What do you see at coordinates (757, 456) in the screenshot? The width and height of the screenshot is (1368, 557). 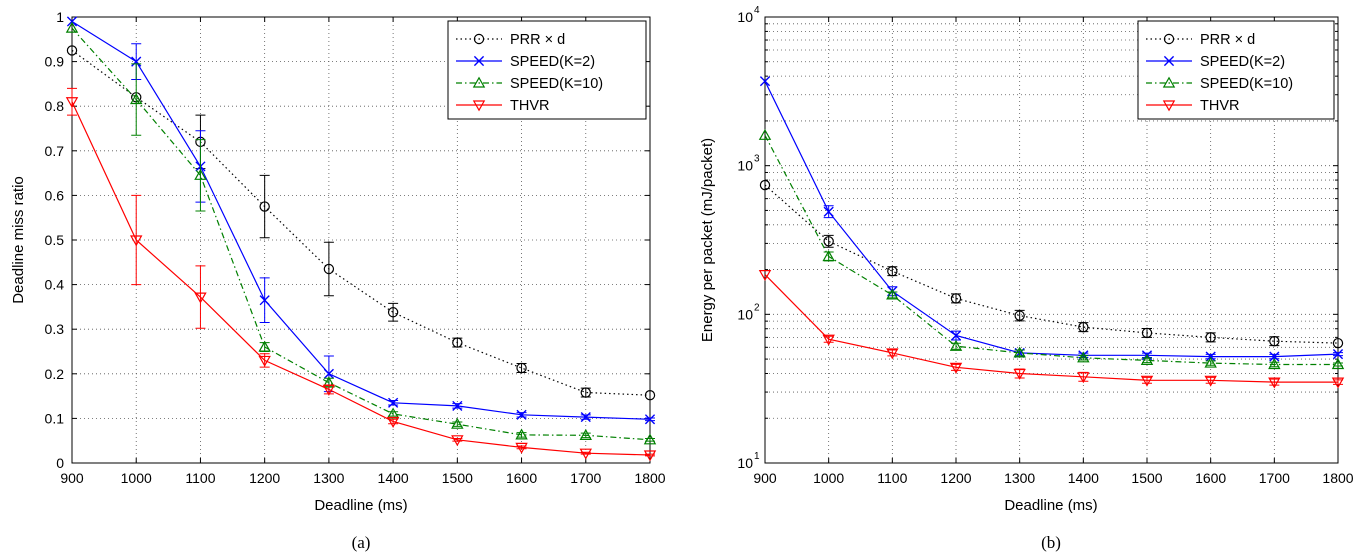 I see `y-tick-exponent: 1` at bounding box center [757, 456].